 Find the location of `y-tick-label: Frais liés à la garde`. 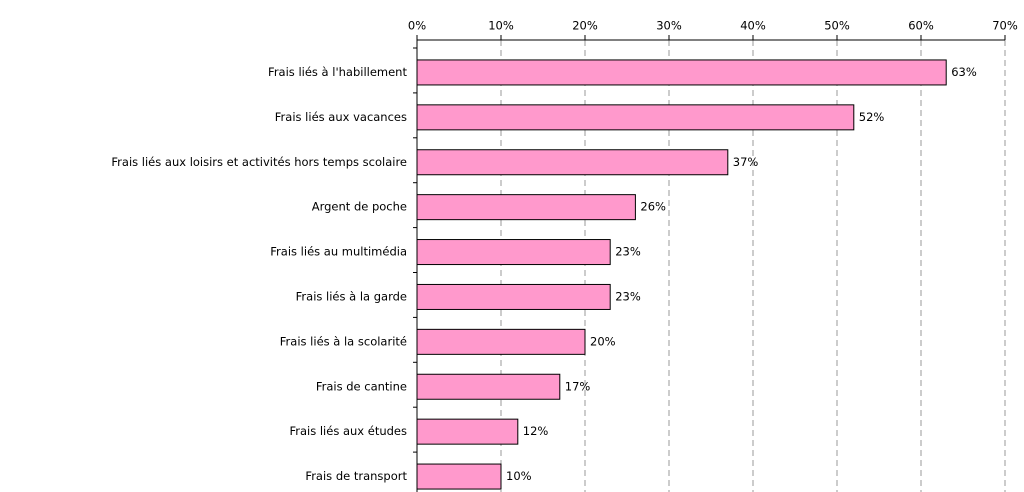

y-tick-label: Frais liés à la garde is located at coordinates (351, 296).